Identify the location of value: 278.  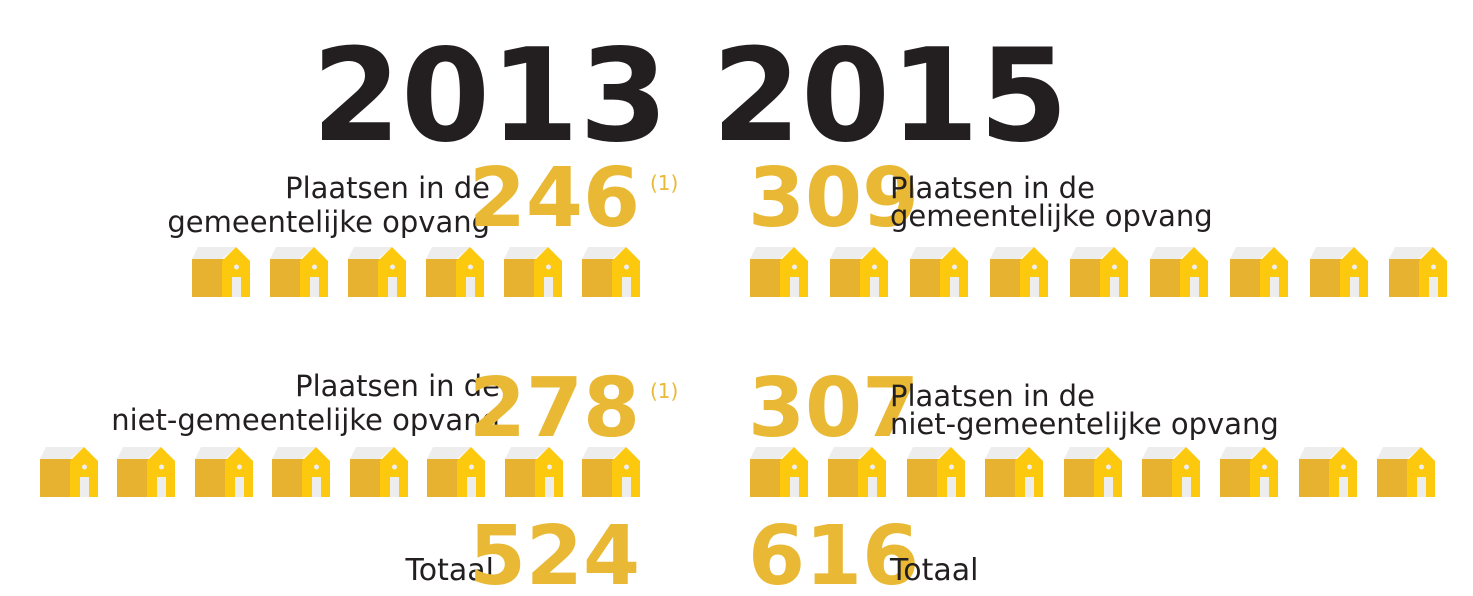
(554, 408).